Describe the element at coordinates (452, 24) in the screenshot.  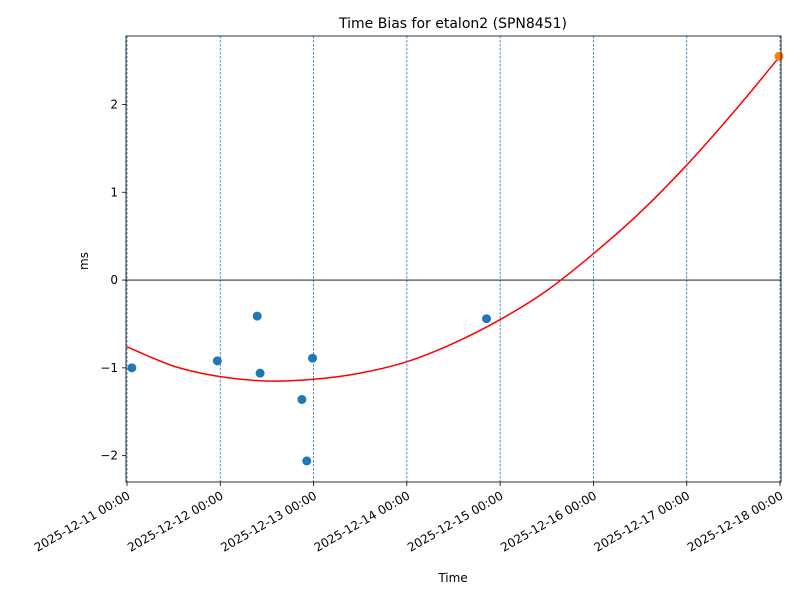
I see `chart-title: Time Bias for etalon2 (SPN8451)` at that location.